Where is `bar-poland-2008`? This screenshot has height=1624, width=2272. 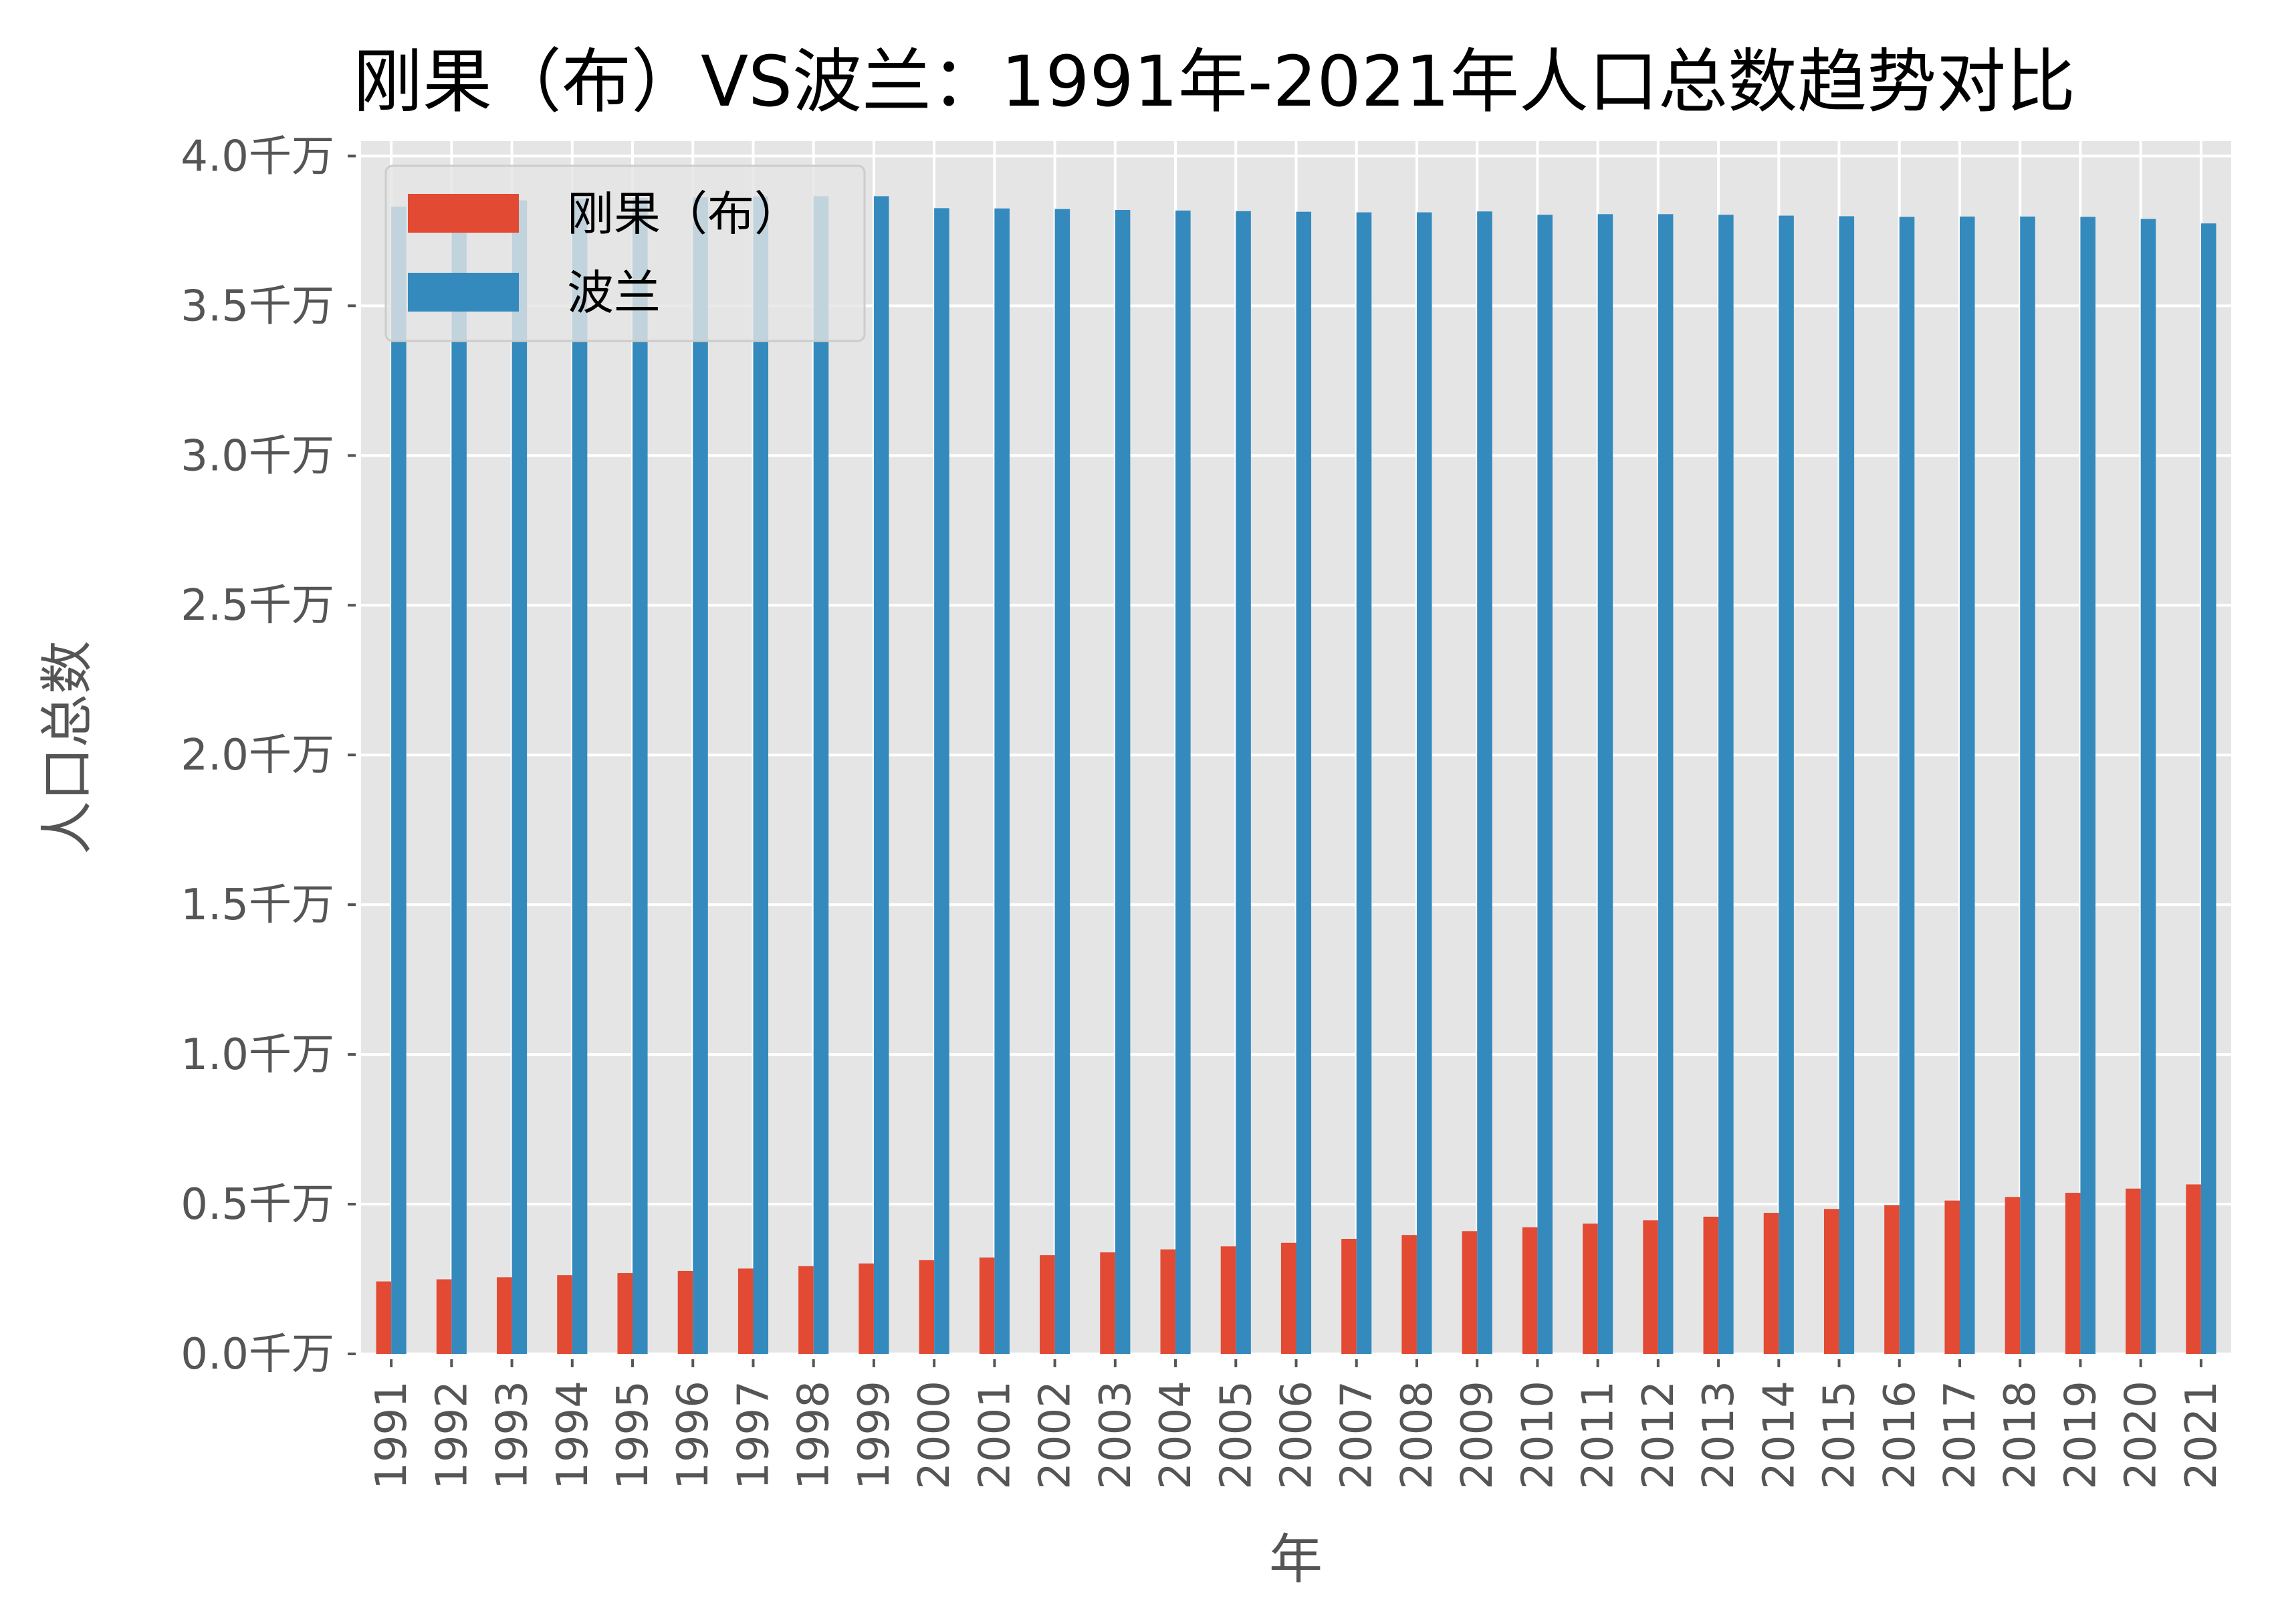
bar-poland-2008 is located at coordinates (1424, 783).